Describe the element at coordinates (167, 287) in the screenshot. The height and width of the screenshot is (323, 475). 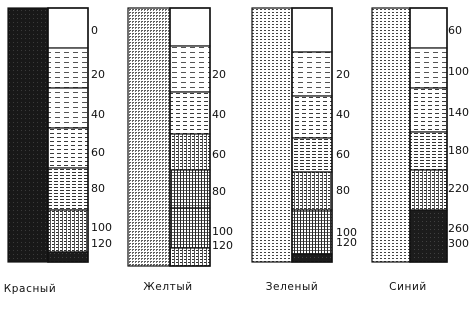
I see `yellow-caption: Желтый` at that location.